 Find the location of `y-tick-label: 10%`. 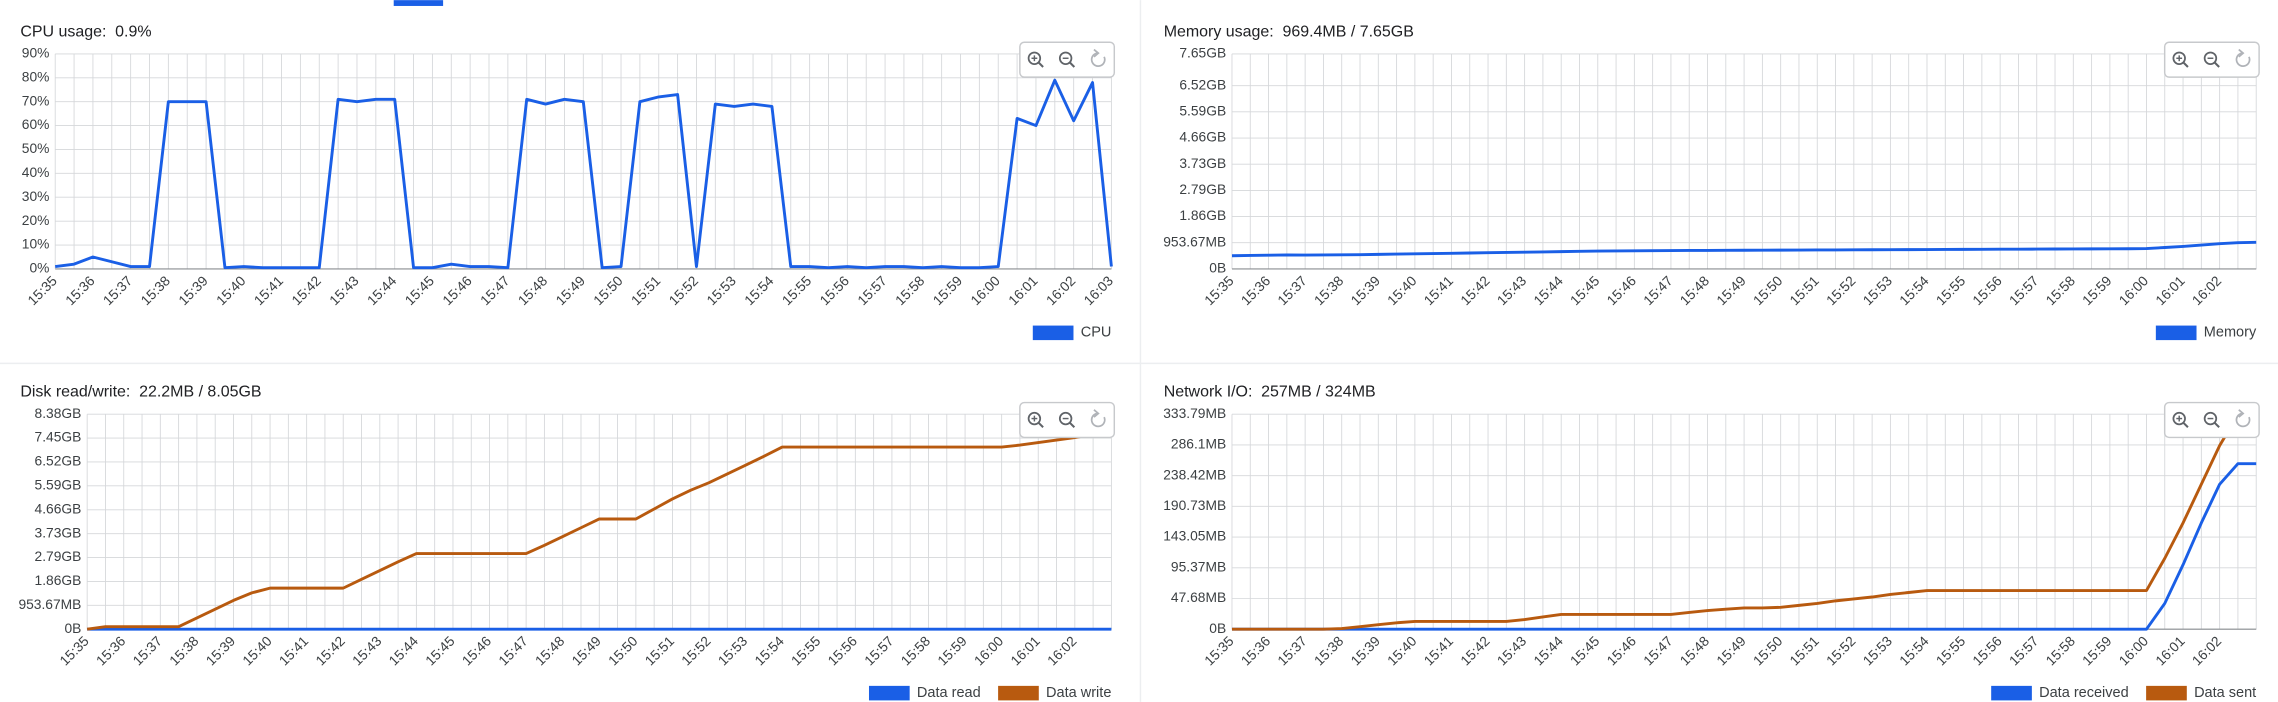

y-tick-label: 10% is located at coordinates (36, 244).